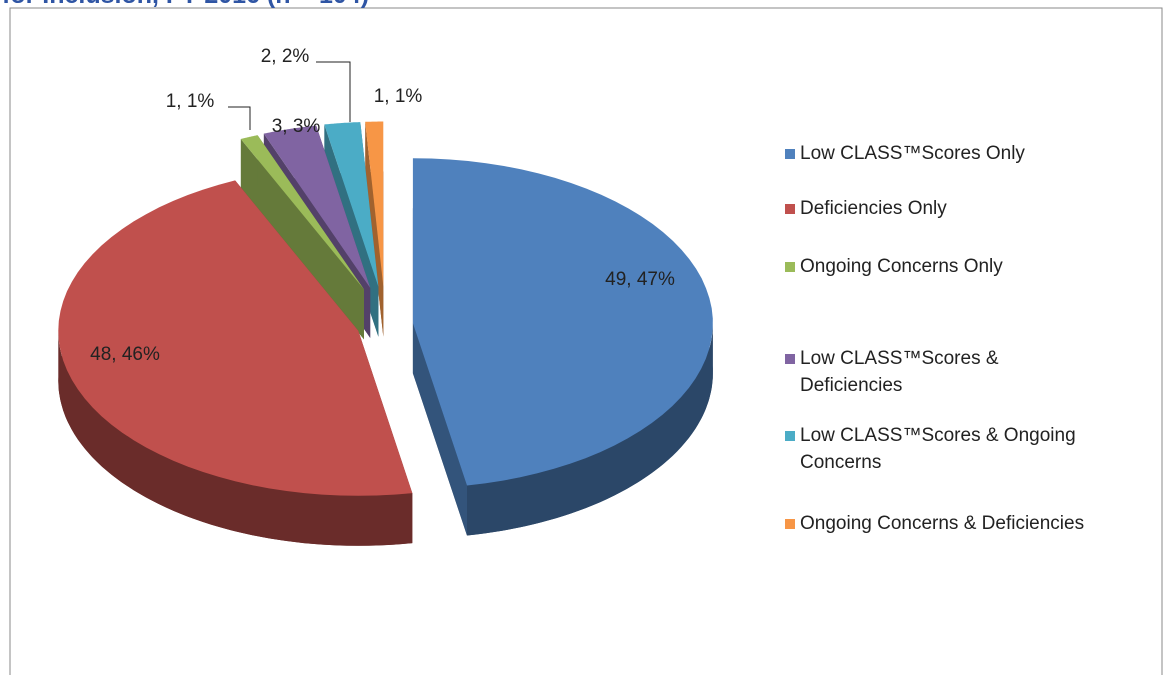 The height and width of the screenshot is (675, 1171). I want to click on legend-item: Low CLASS™Scores & Deficiencies, so click(935, 372).